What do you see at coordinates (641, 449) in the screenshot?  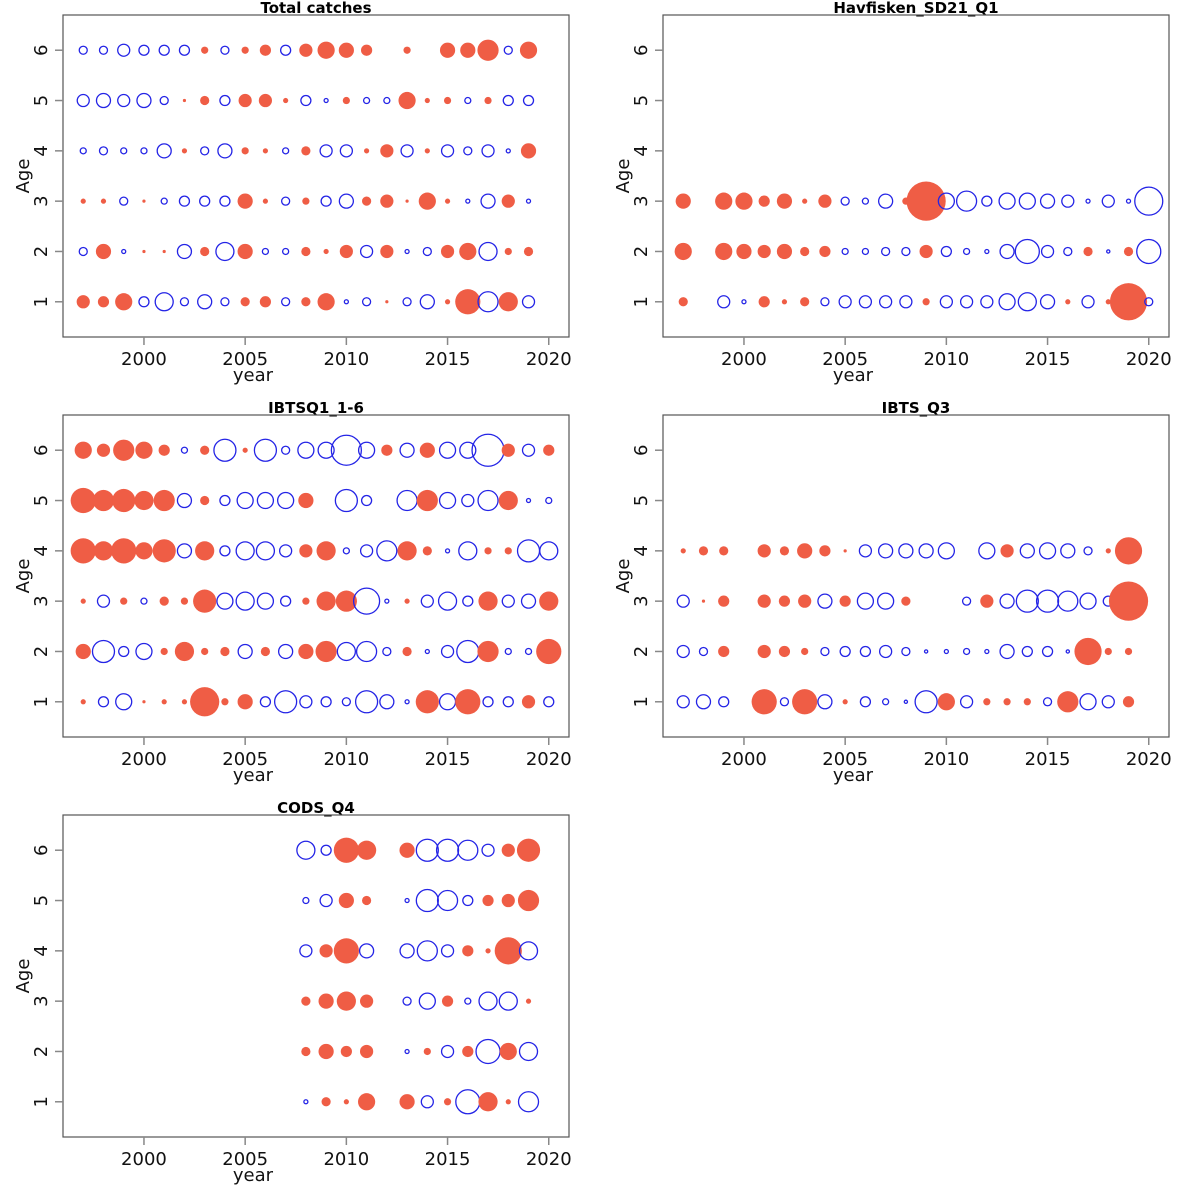 I see `y-tick-label: 6` at bounding box center [641, 449].